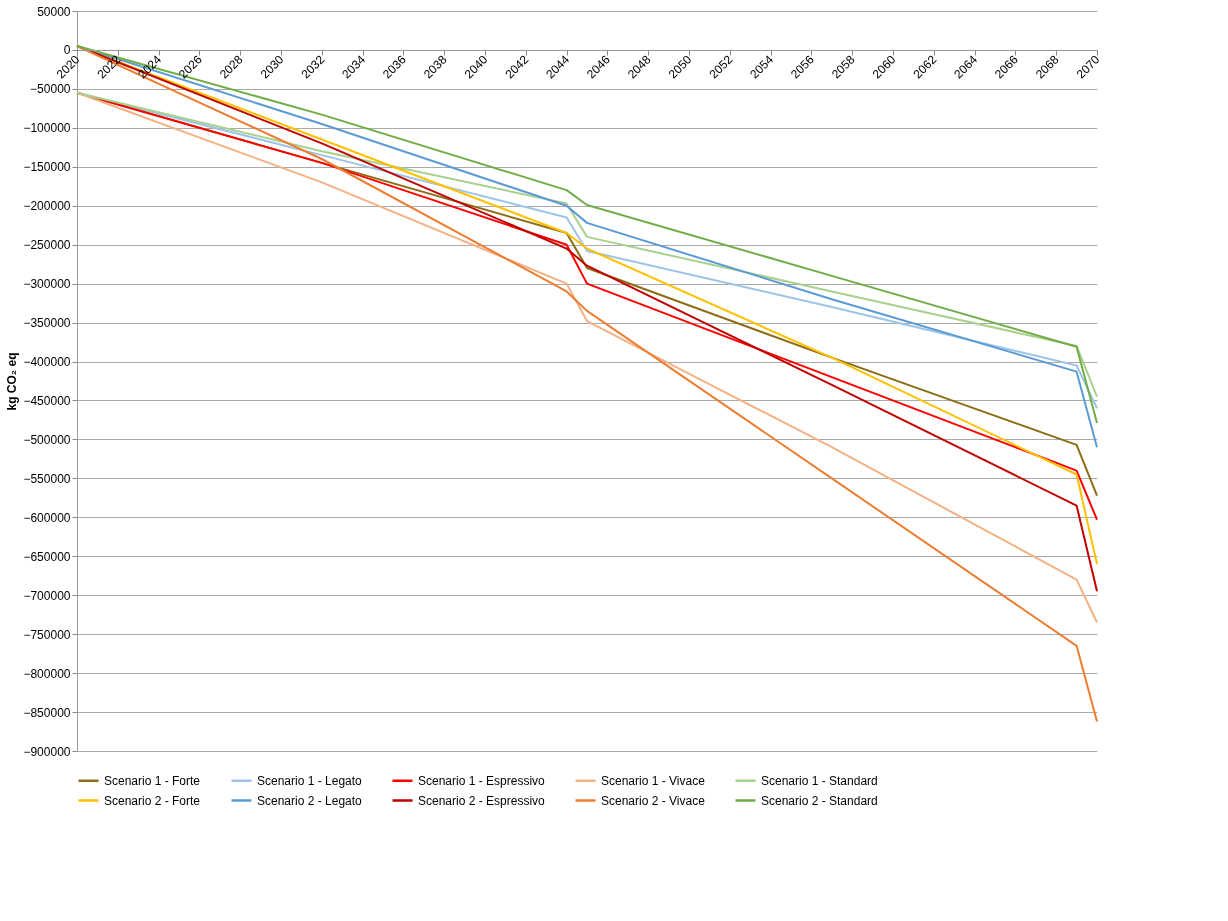  What do you see at coordinates (47, 673) in the screenshot?
I see `y-tick-label: −800000` at bounding box center [47, 673].